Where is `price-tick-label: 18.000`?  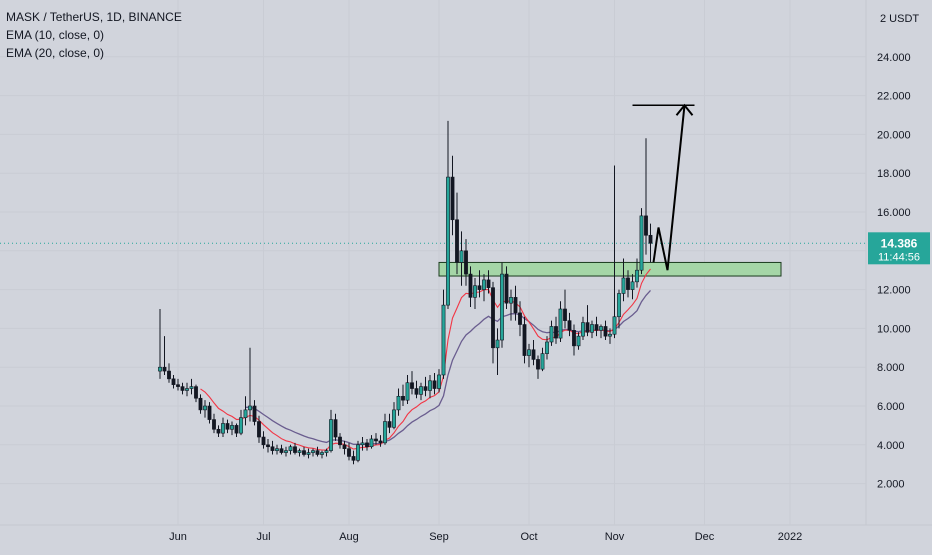 price-tick-label: 18.000 is located at coordinates (894, 174).